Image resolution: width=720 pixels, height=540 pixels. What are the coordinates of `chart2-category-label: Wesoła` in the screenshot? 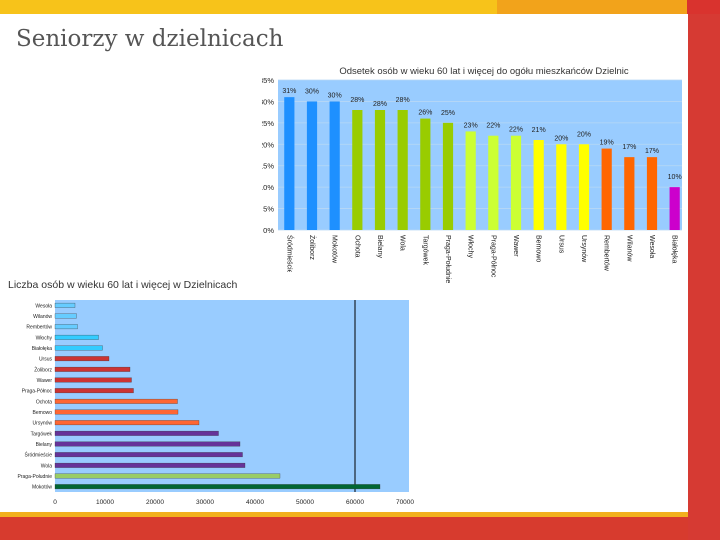 It's located at (43, 306).